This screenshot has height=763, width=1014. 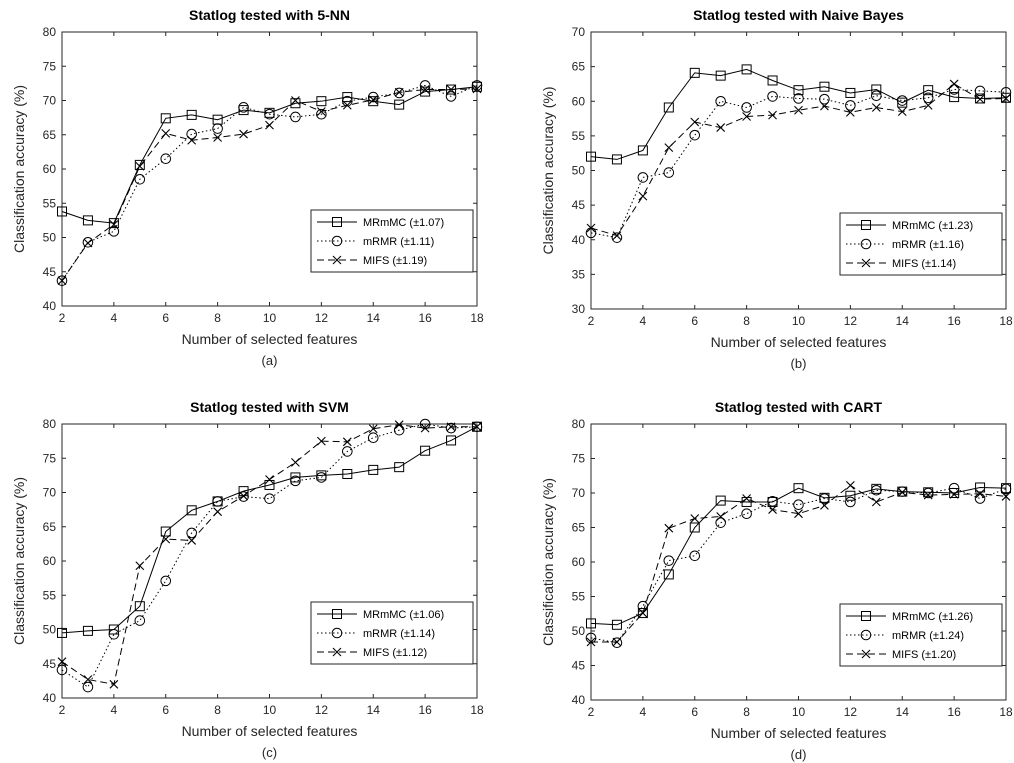 I want to click on legend: MRmMC (±1.06) mRMR (±1.14) MIFS (±1.12), so click(x=392, y=633).